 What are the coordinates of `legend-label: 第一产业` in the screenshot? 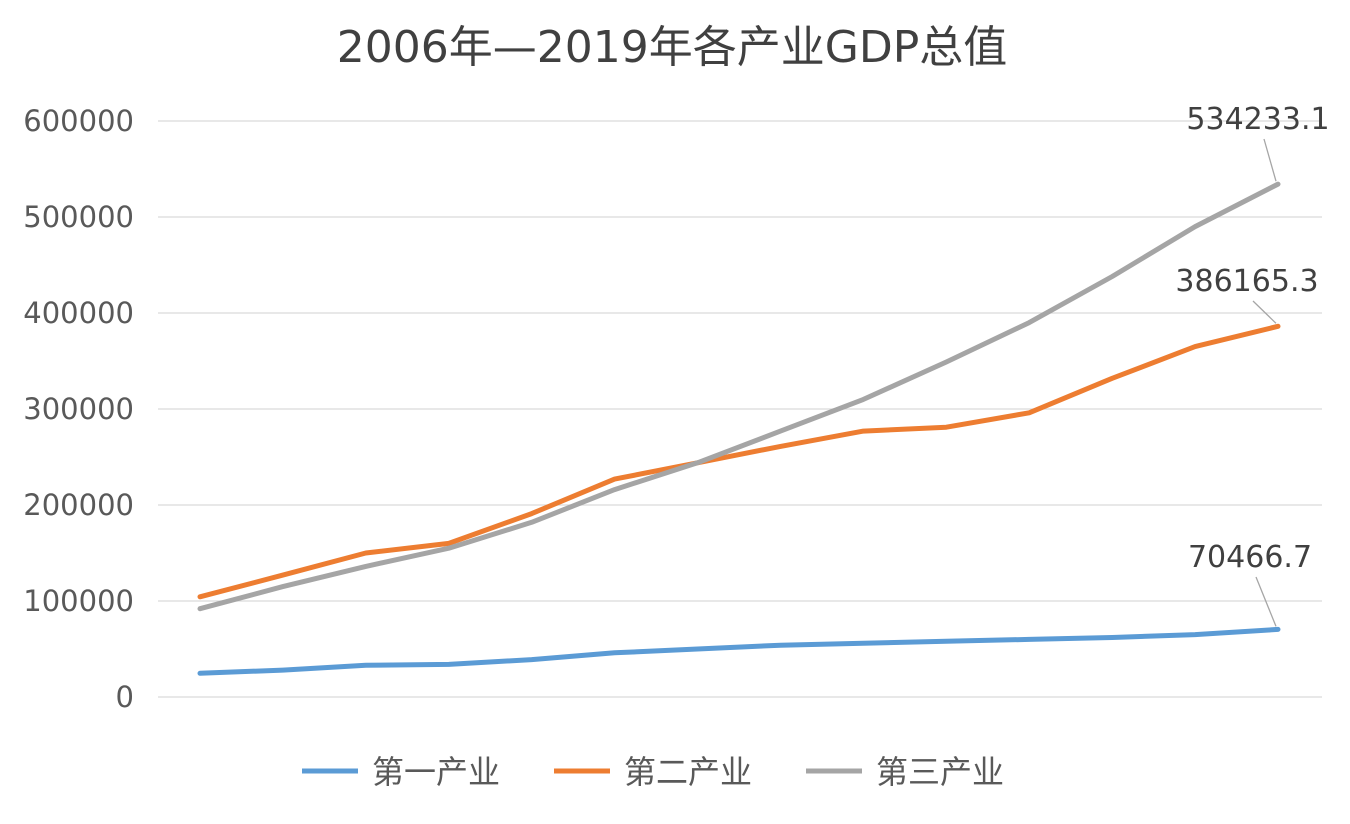 It's located at (436, 772).